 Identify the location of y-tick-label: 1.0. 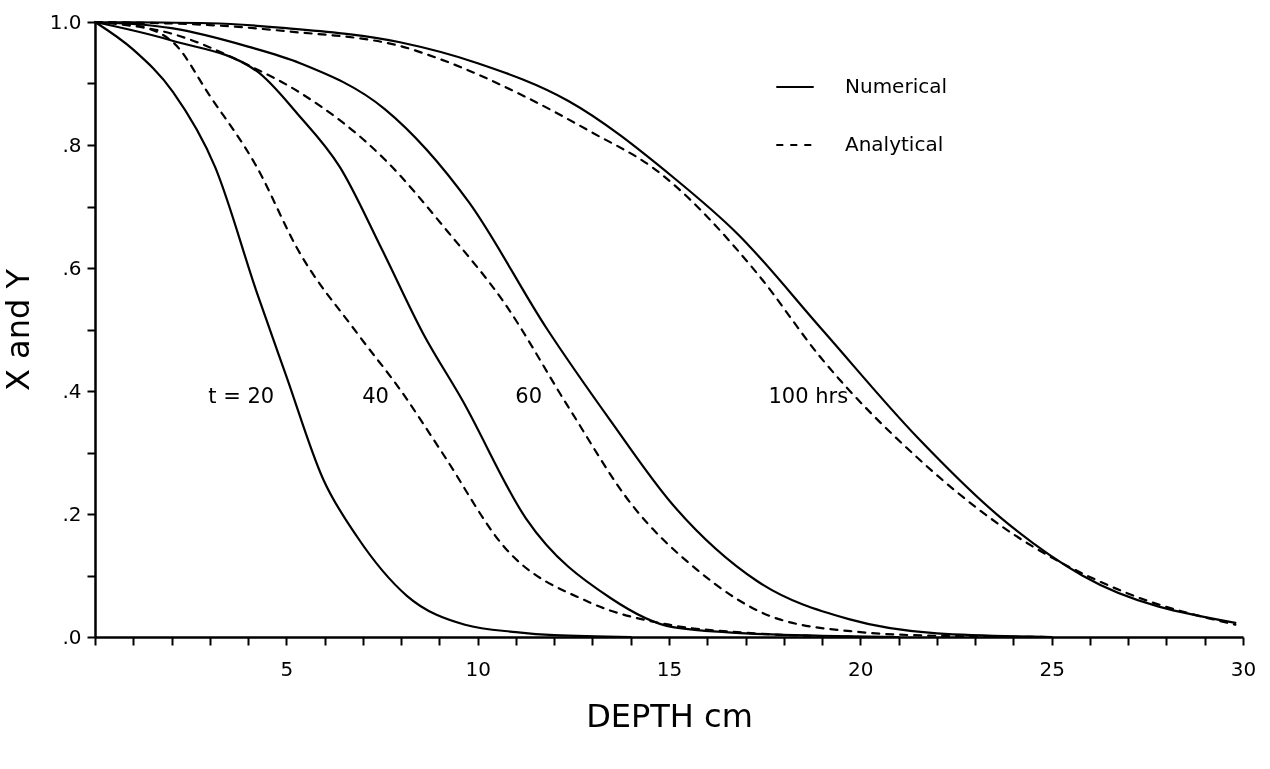
(65, 21).